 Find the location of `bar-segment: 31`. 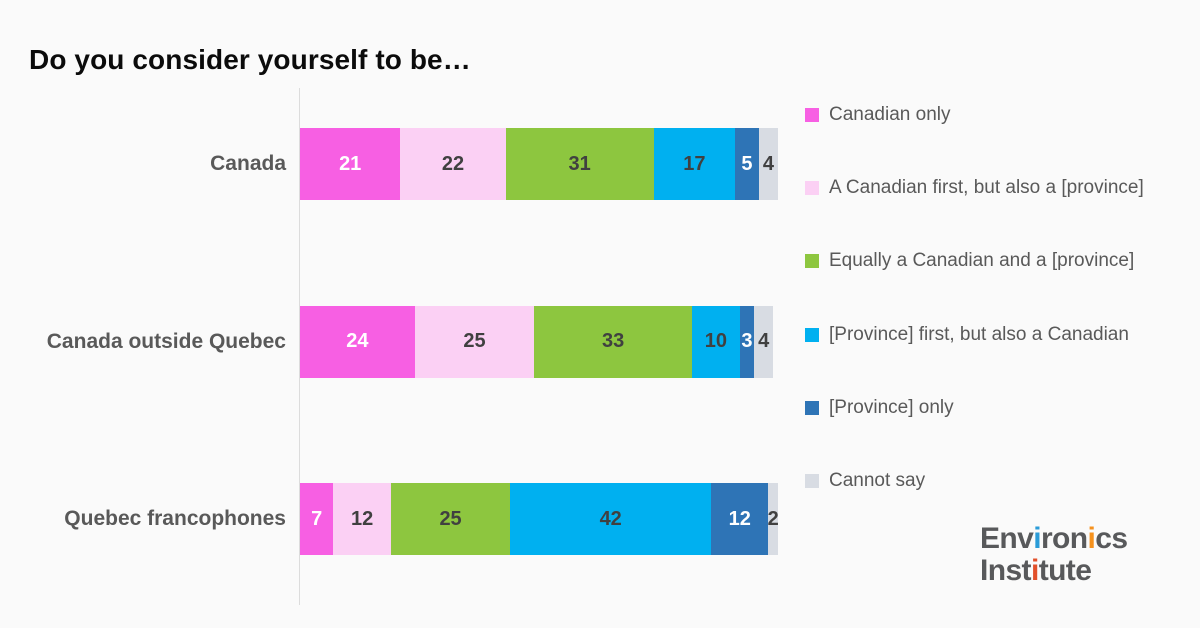

bar-segment: 31 is located at coordinates (579, 164).